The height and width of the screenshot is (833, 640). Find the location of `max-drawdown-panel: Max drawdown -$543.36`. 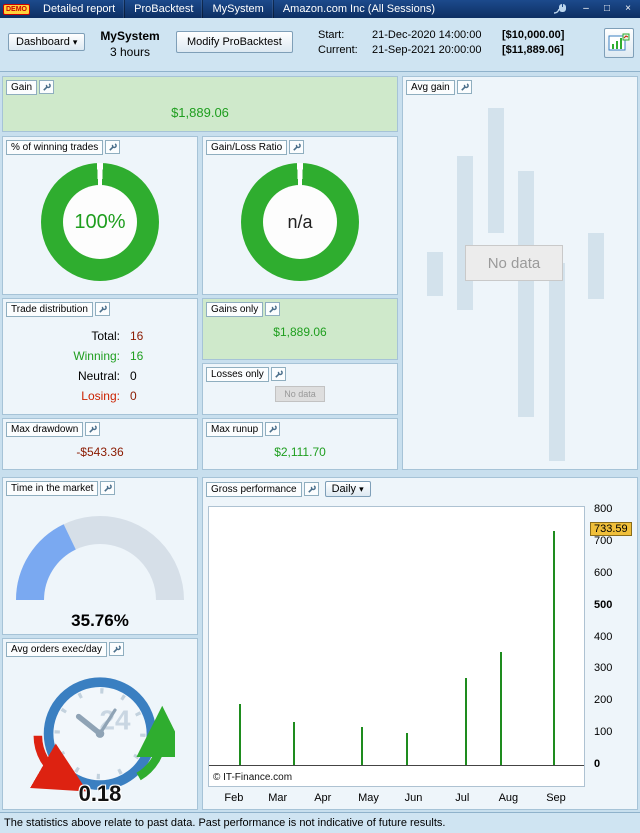

max-drawdown-panel: Max drawdown -$543.36 is located at coordinates (100, 444).